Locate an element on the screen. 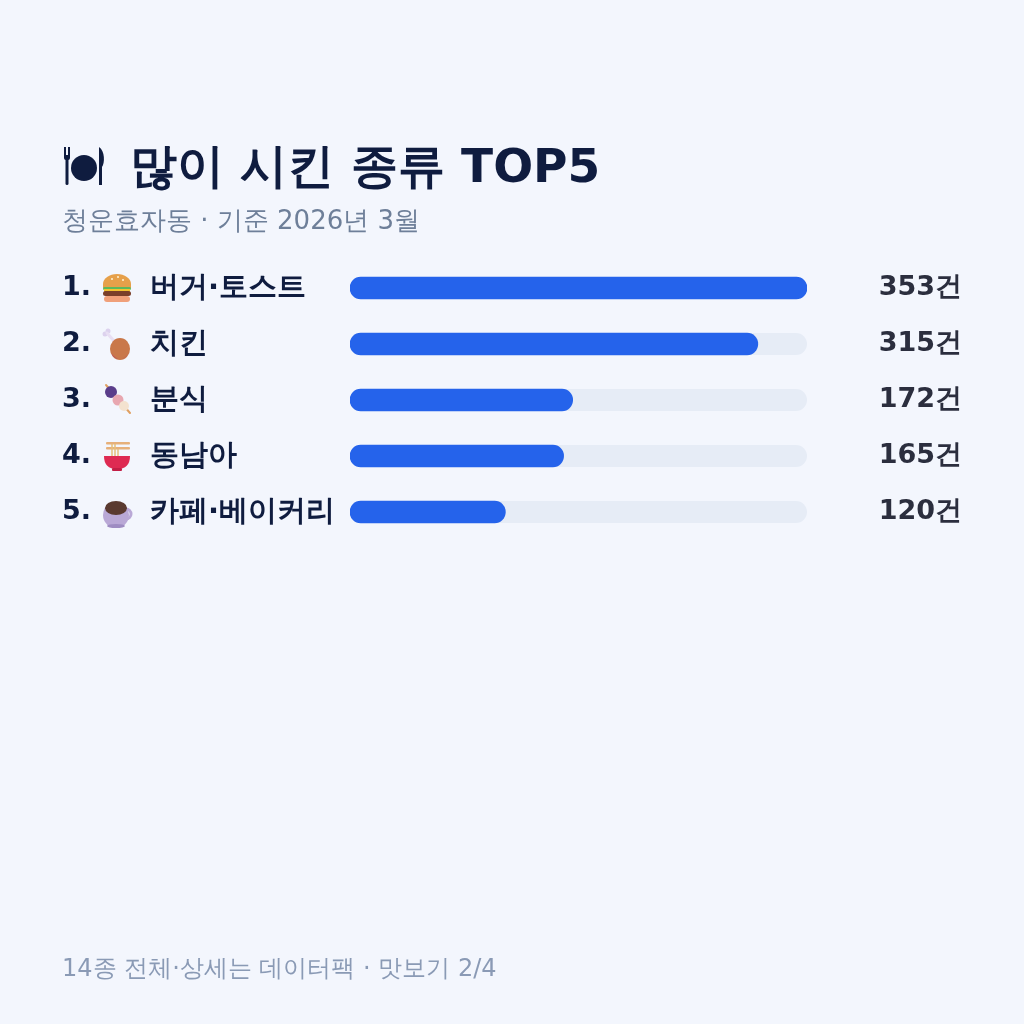 The image size is (1024, 1024). data-label: 315건 is located at coordinates (920, 342).